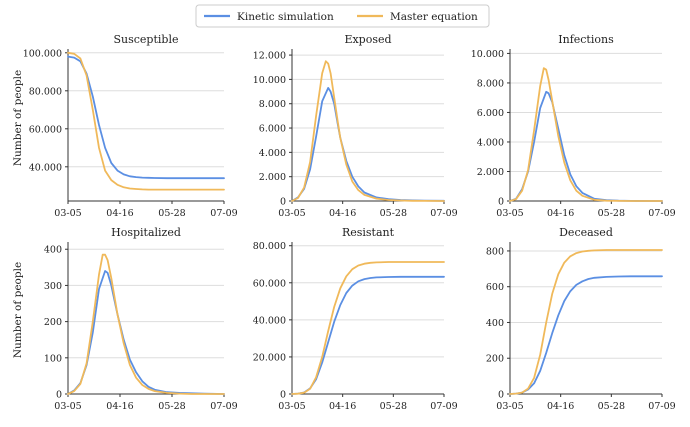 Image resolution: width=690 pixels, height=427 pixels. Describe the element at coordinates (53, 322) in the screenshot. I see `y-tick-label-hospitalized: 200` at that location.